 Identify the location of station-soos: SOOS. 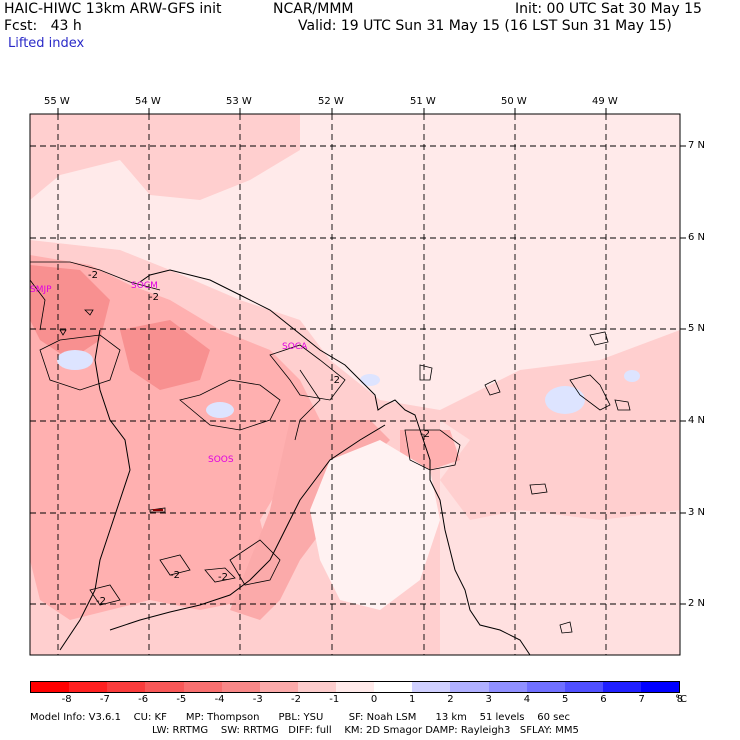
(221, 460).